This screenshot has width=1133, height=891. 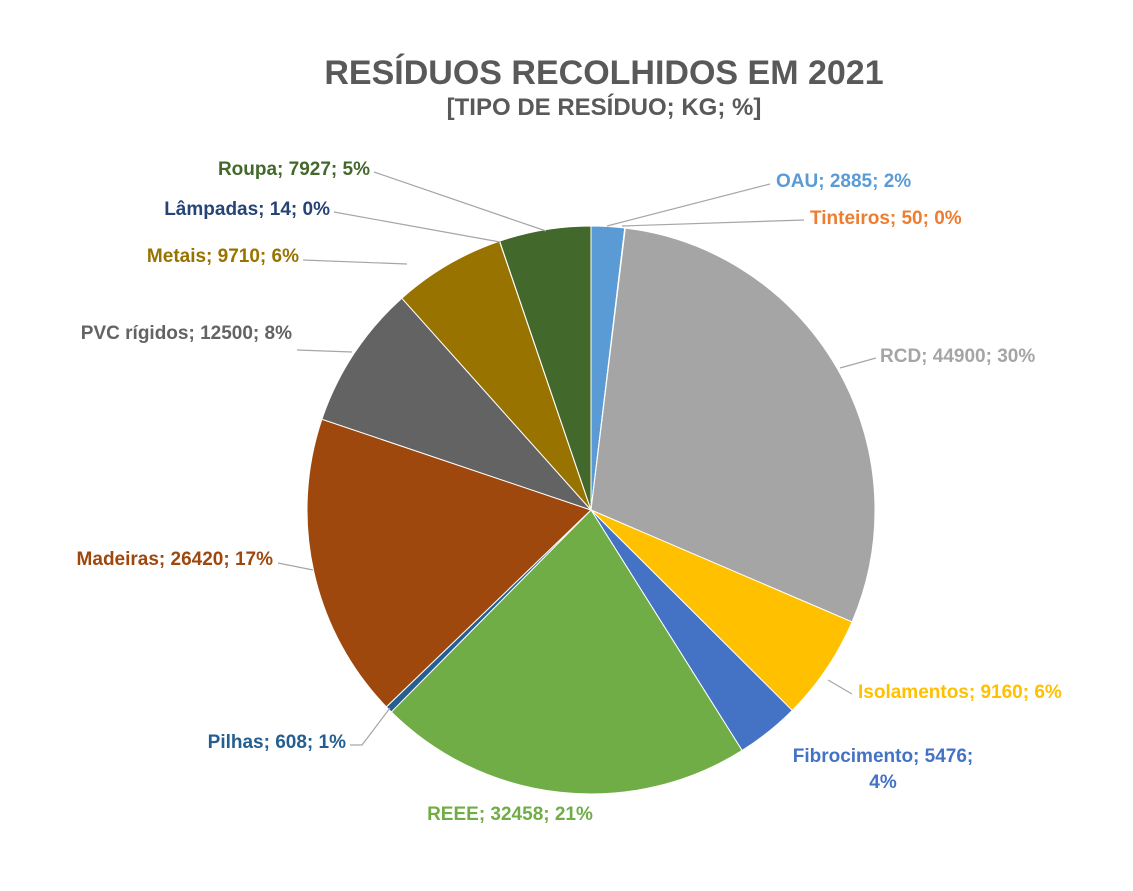 I want to click on chart-subtitle: [TIPO DE RESÍDUO; KG; %], so click(x=604, y=107).